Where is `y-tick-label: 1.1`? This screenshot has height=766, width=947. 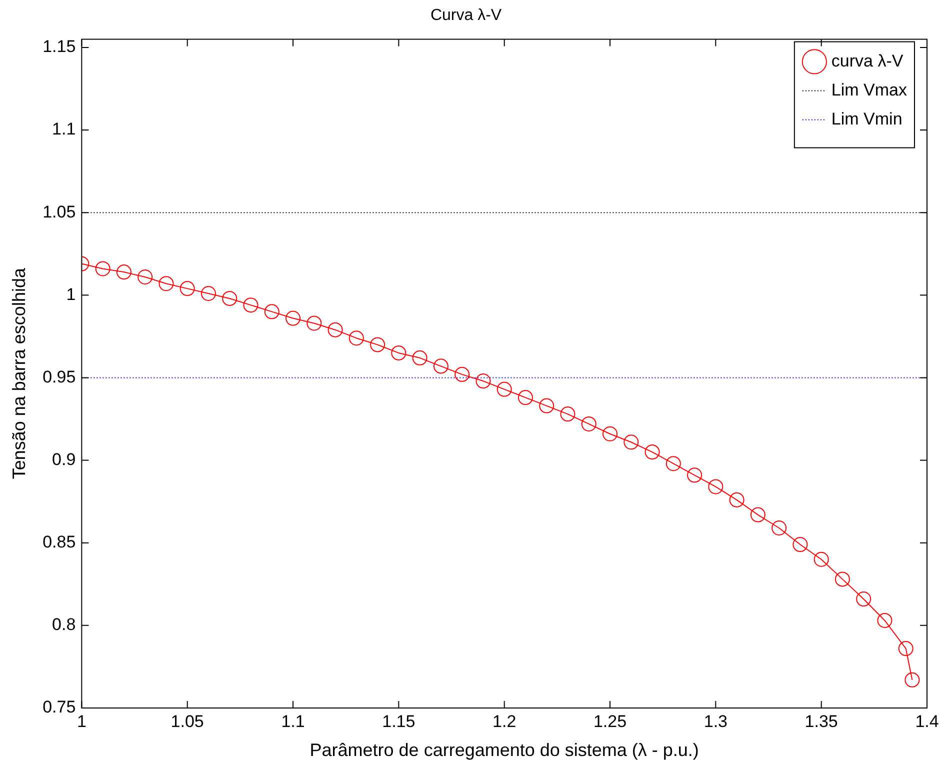
y-tick-label: 1.1 is located at coordinates (64, 129).